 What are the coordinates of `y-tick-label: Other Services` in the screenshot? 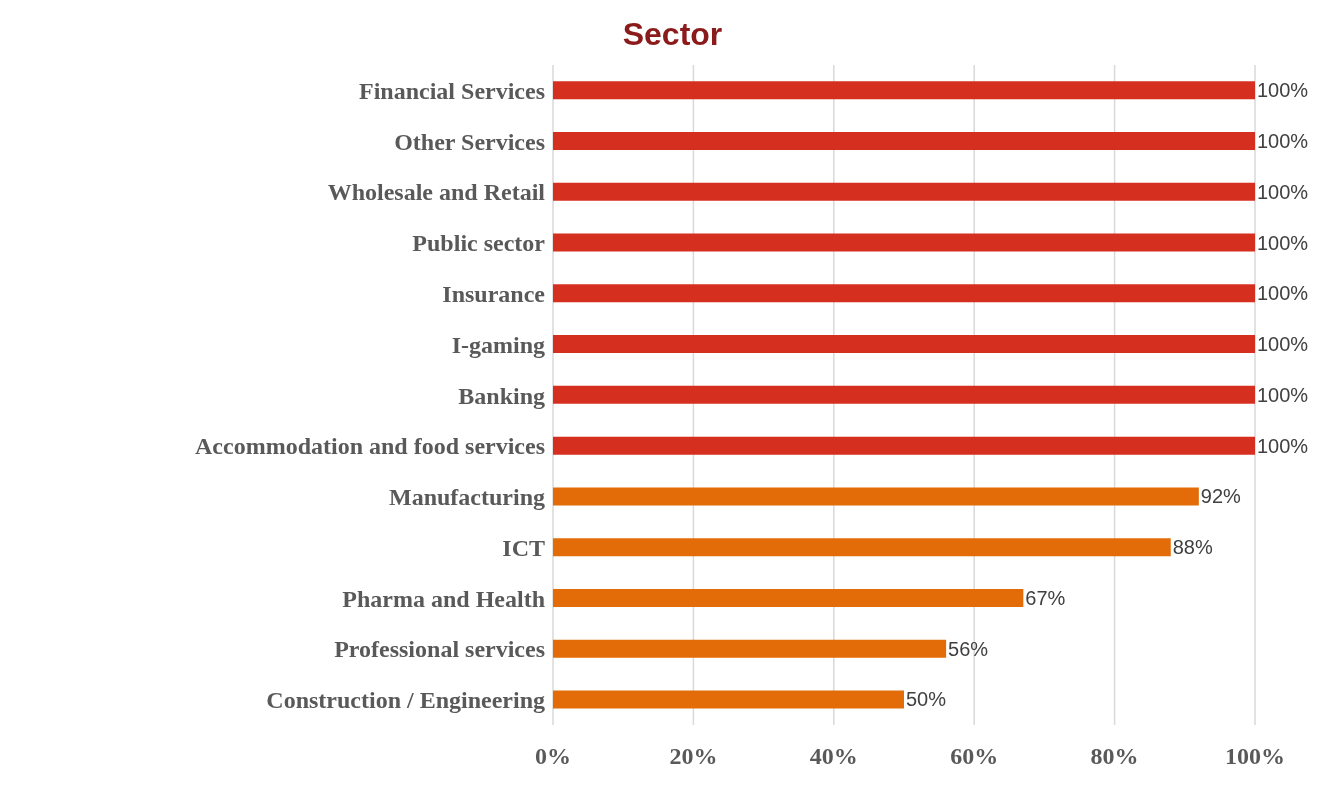 It's located at (469, 141).